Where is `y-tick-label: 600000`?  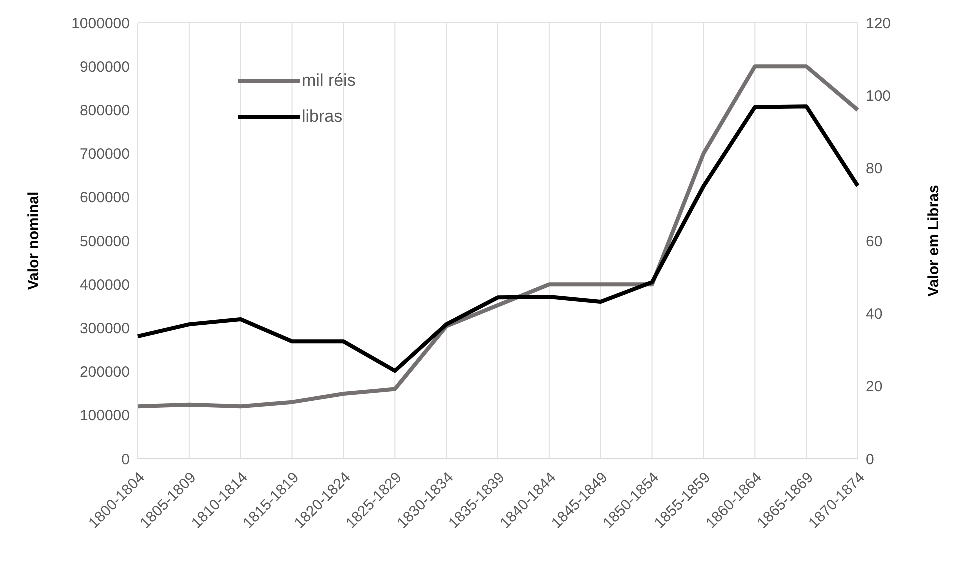 y-tick-label: 600000 is located at coordinates (105, 198).